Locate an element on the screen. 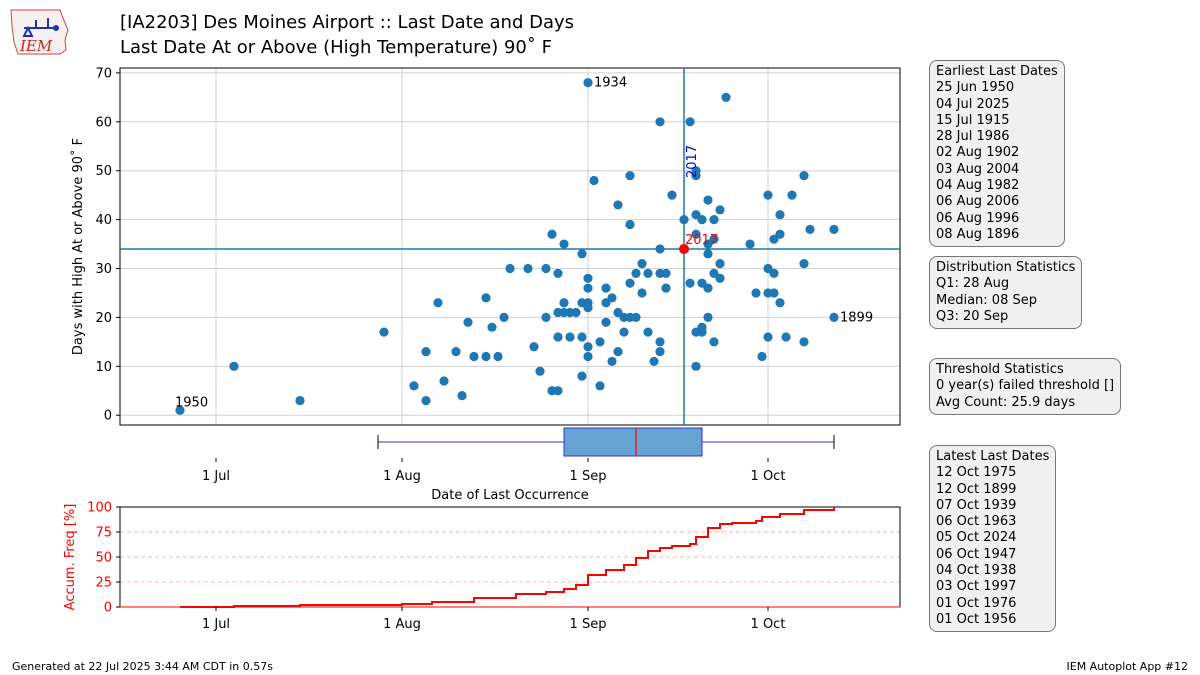  y-tick-label: 10 is located at coordinates (103, 367).